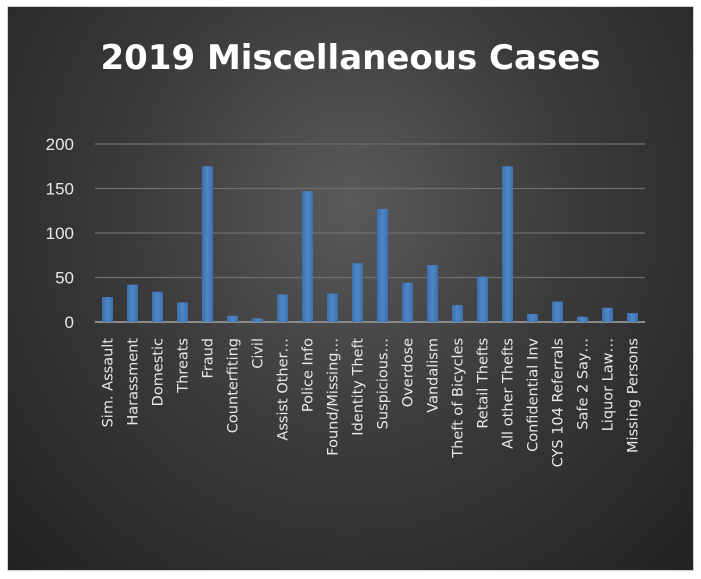  Describe the element at coordinates (509, 393) in the screenshot. I see `x-category-label: All other Thefts` at that location.